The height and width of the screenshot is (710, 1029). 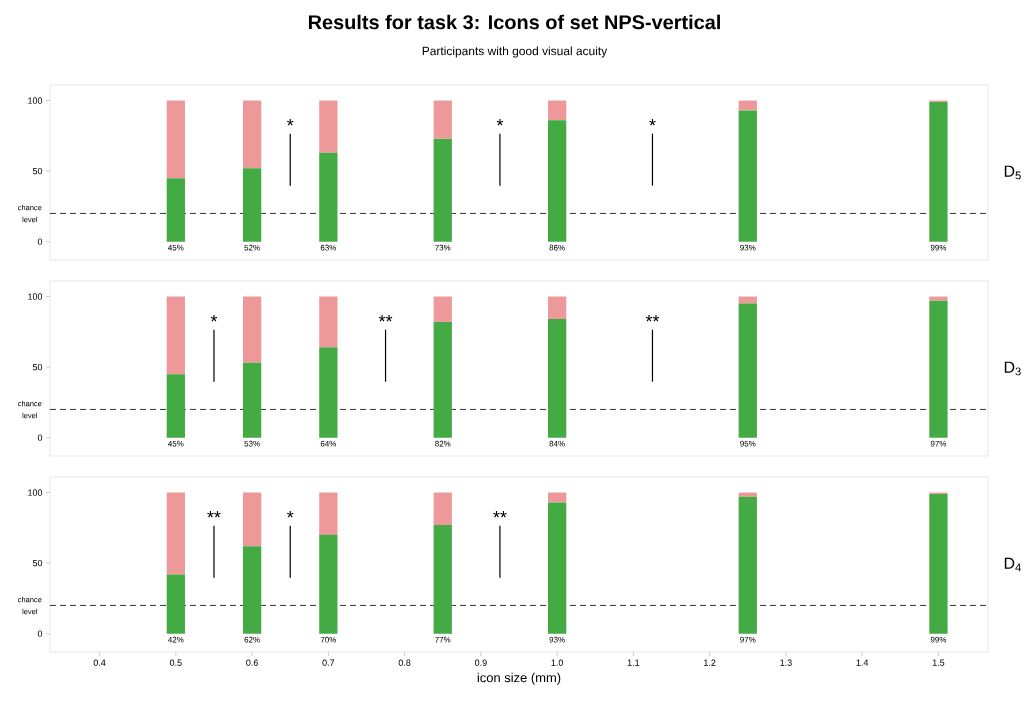 What do you see at coordinates (1012, 172) in the screenshot?
I see `y-axis-title: D$_{5}$` at bounding box center [1012, 172].